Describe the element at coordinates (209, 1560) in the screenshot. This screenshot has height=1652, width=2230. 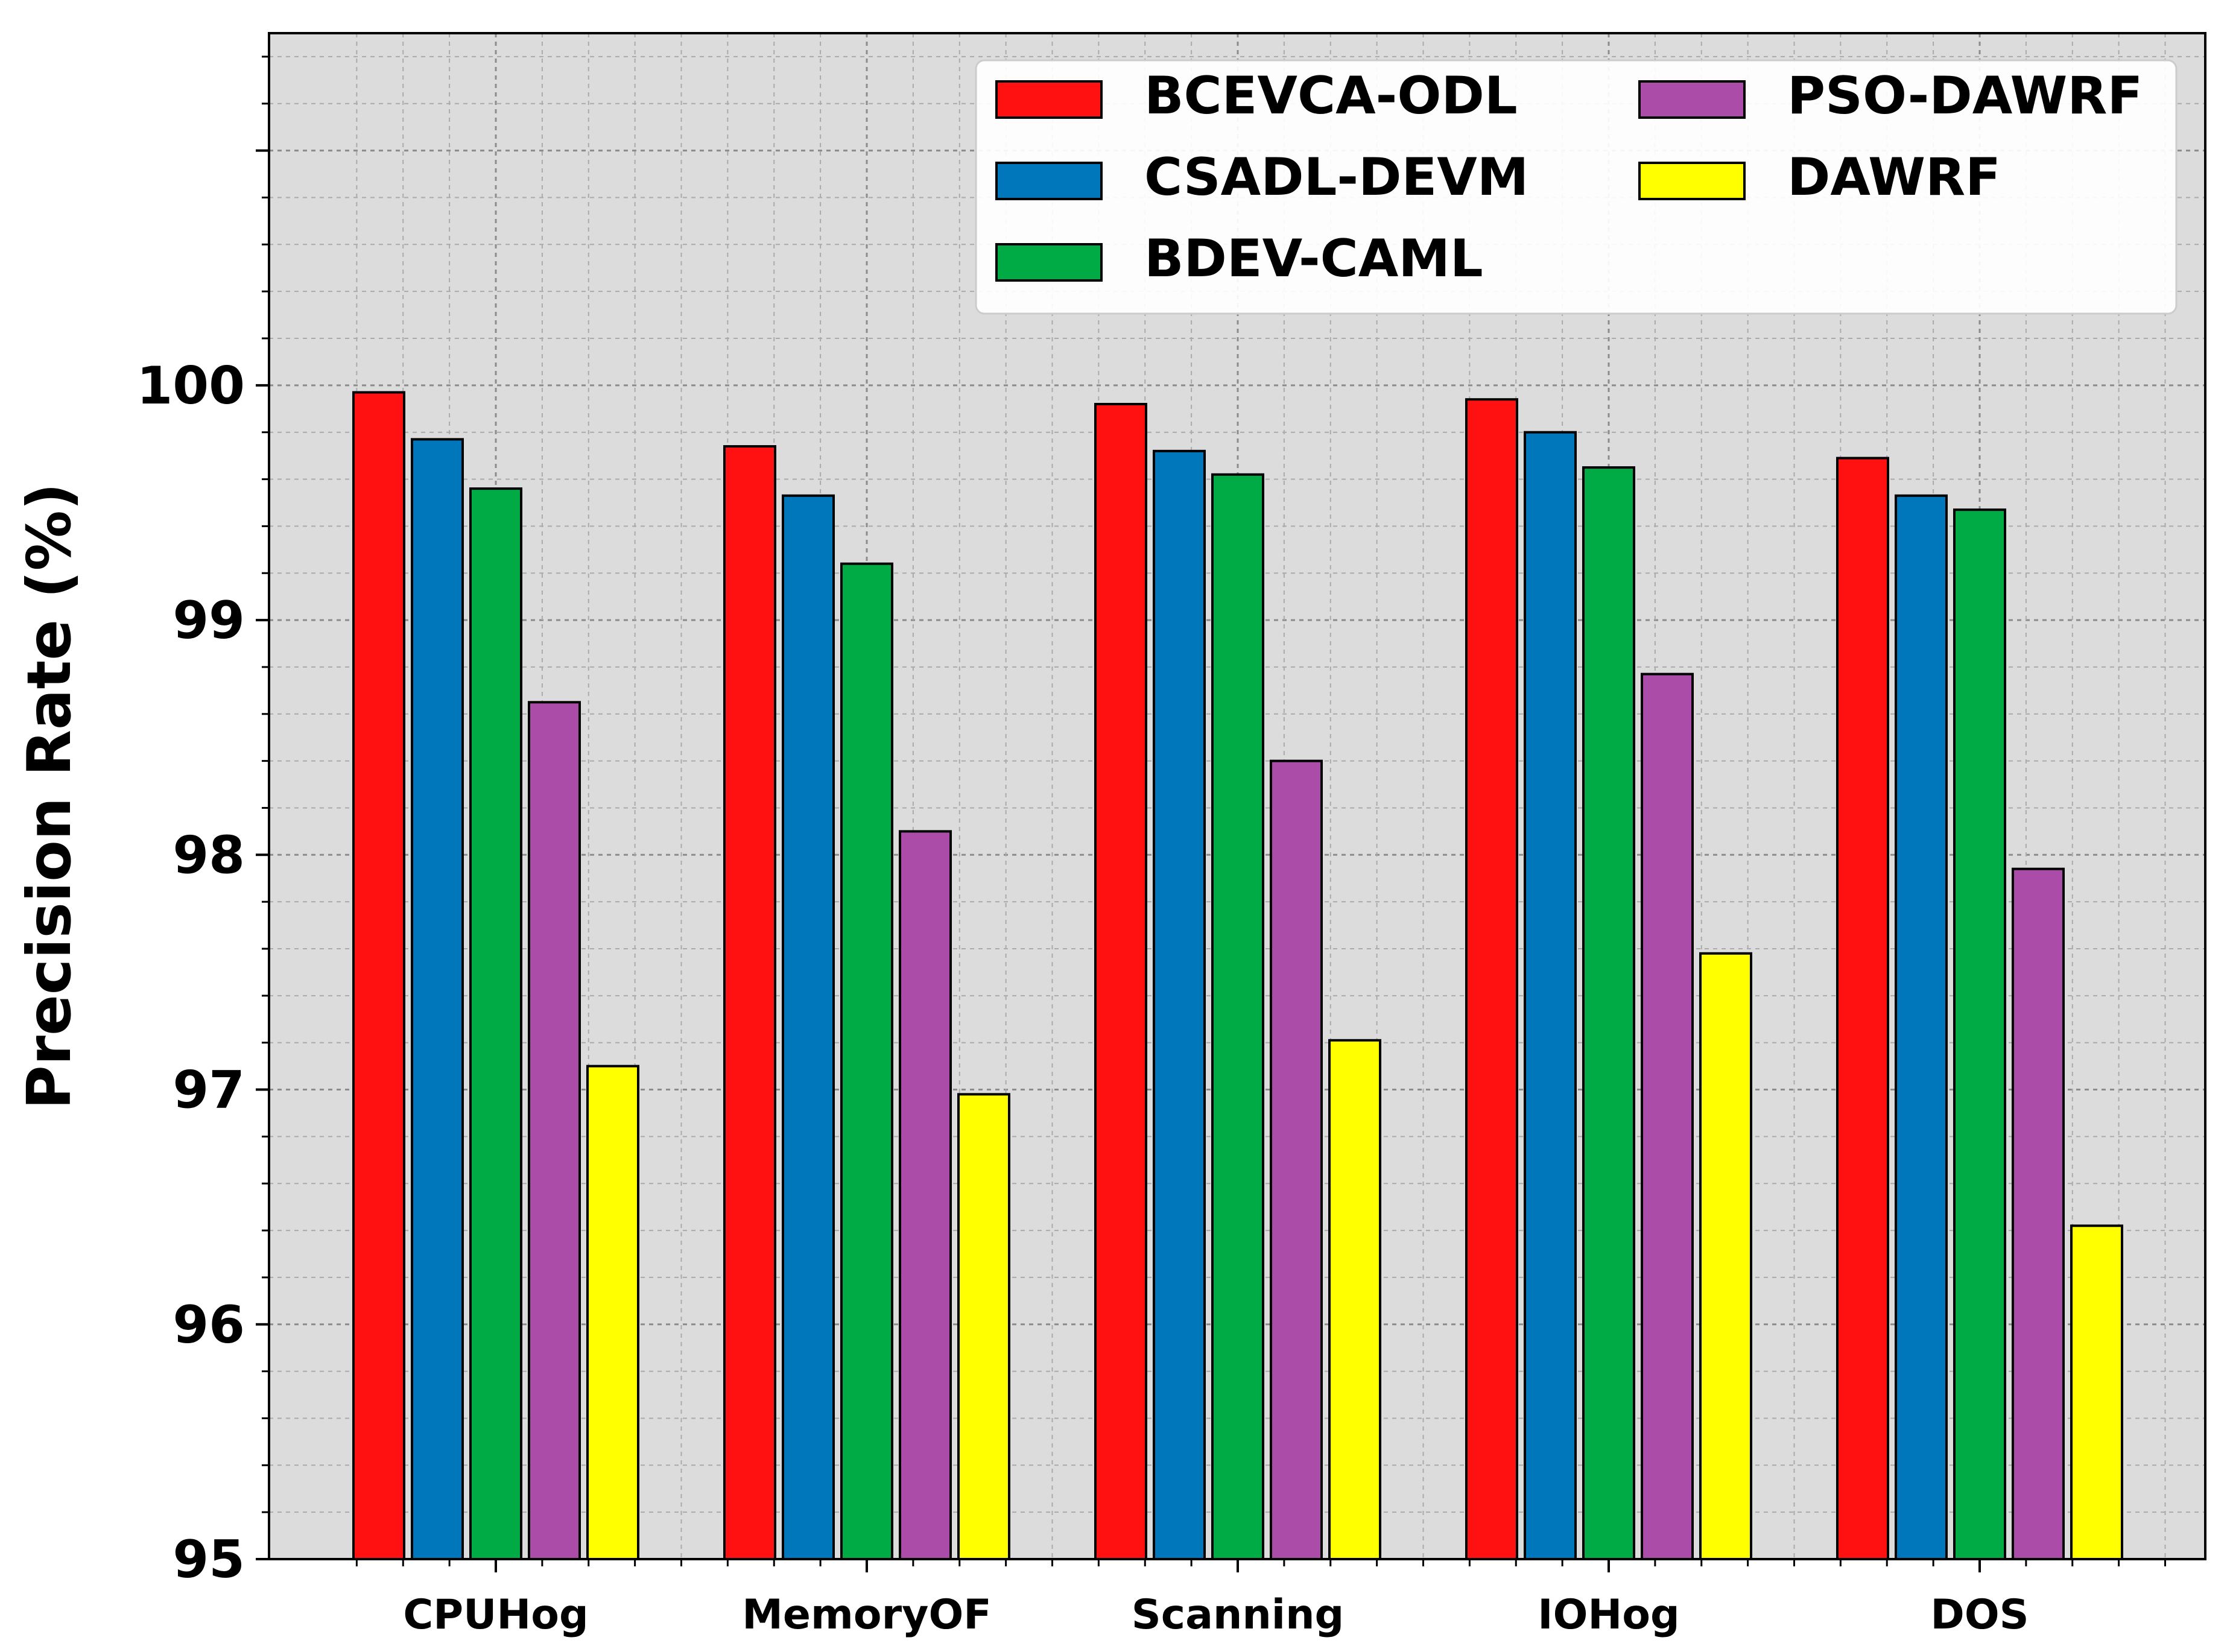
I see `y-tick-label: 95` at that location.